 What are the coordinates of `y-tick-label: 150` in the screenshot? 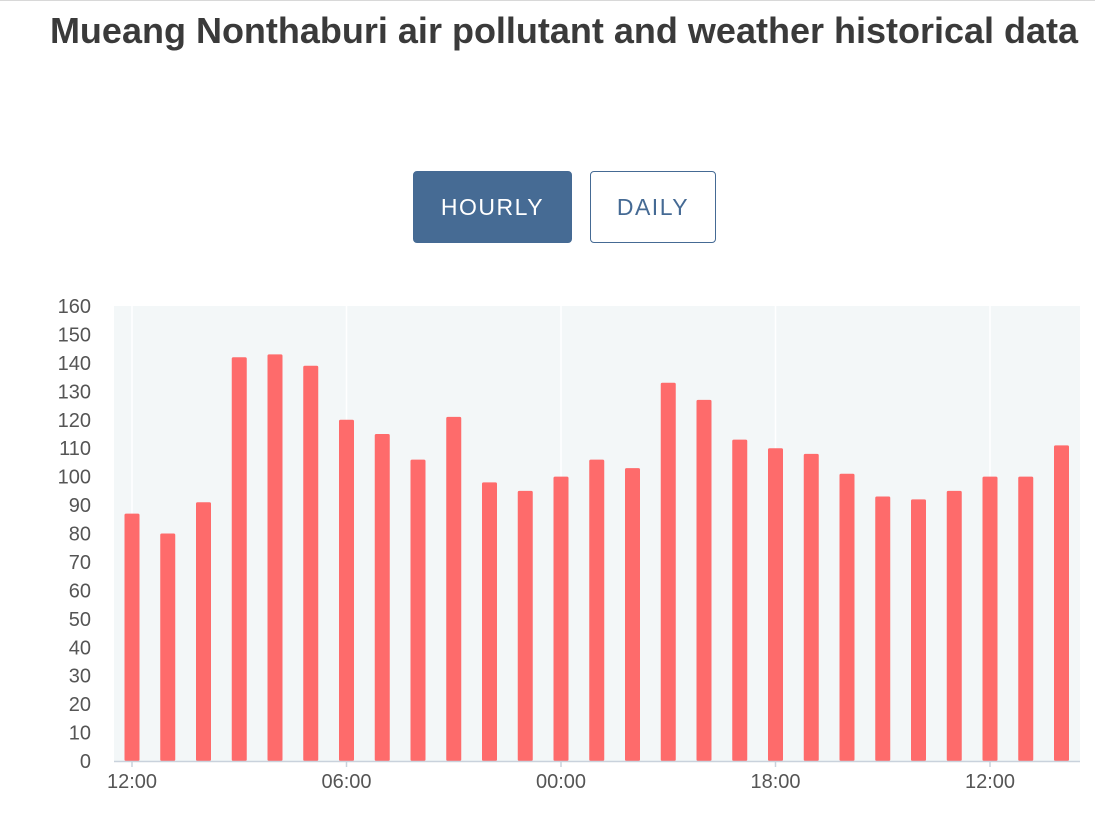 It's located at (74, 335).